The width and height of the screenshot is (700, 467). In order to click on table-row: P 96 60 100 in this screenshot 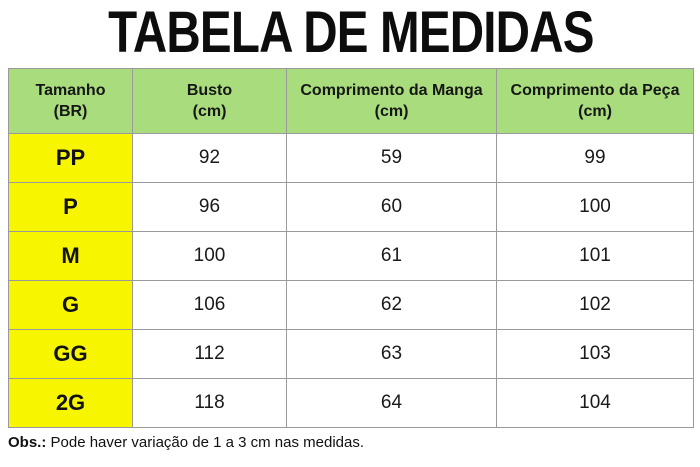, I will do `click(351, 207)`.